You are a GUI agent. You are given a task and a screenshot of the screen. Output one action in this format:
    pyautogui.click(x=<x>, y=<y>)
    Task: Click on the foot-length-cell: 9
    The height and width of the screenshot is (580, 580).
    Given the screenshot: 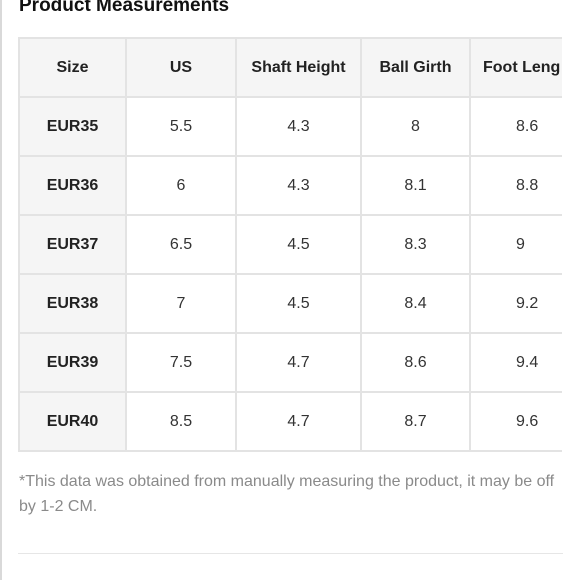 What is the action you would take?
    pyautogui.click(x=515, y=244)
    